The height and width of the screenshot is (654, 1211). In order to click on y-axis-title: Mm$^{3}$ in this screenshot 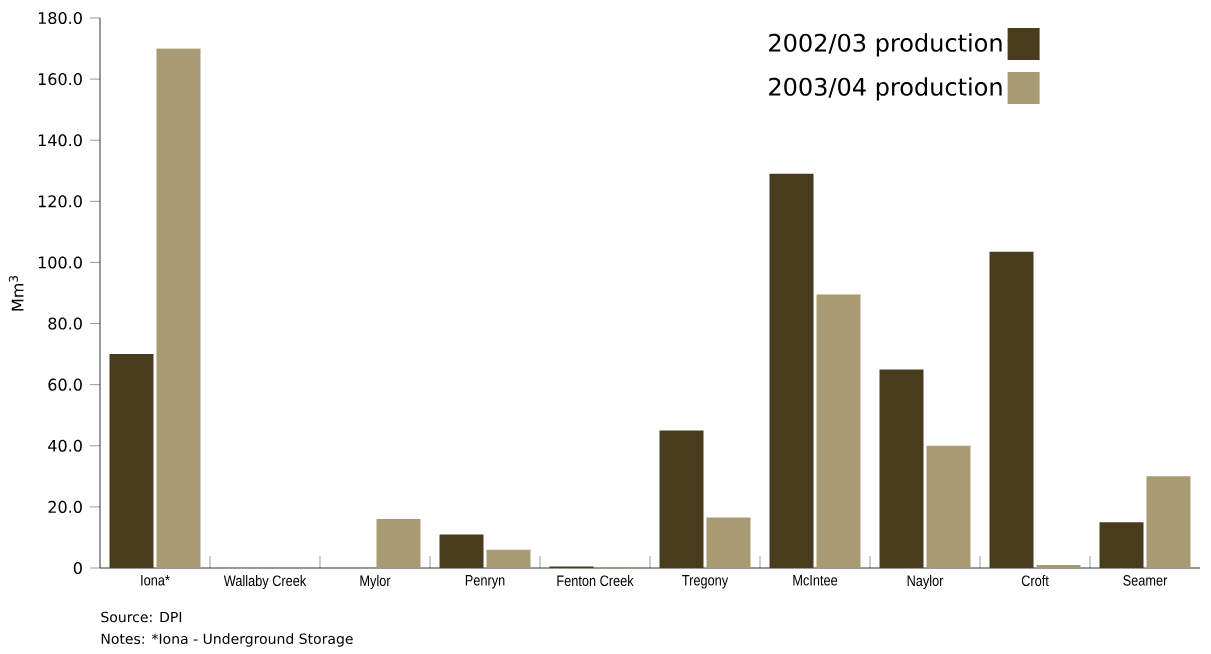, I will do `click(16, 293)`.